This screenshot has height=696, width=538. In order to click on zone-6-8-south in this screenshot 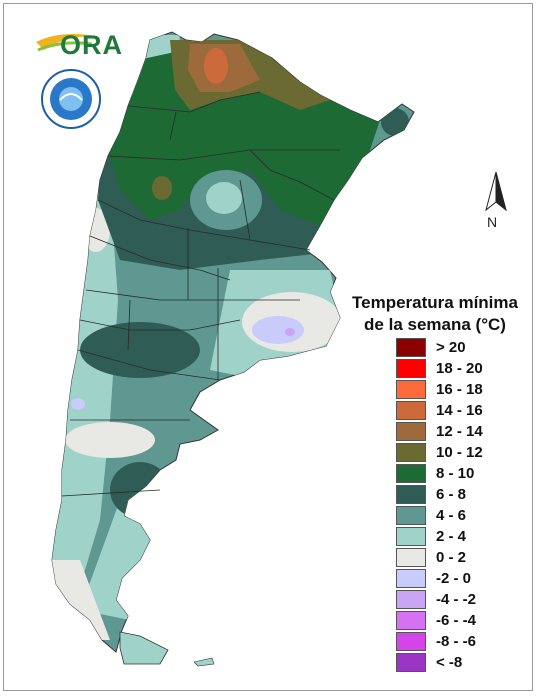, I will do `click(140, 490)`.